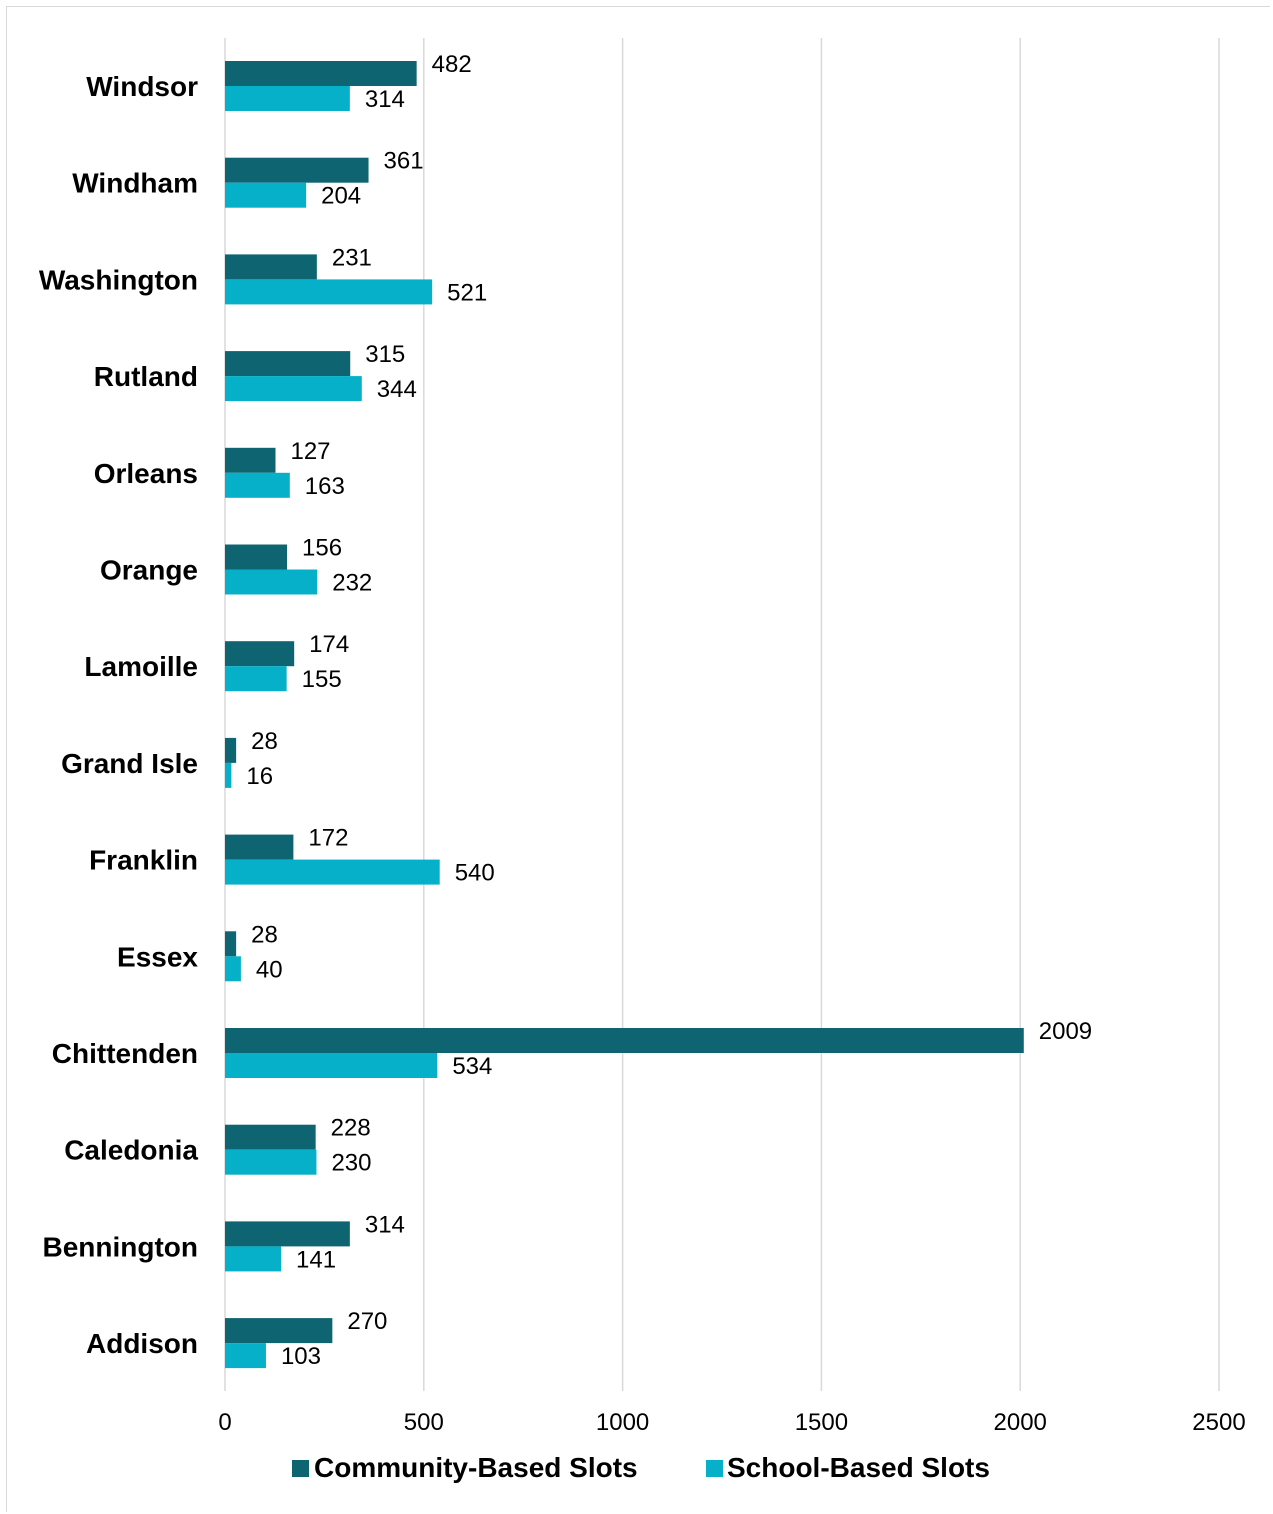 Image resolution: width=1273 pixels, height=1514 pixels. Describe the element at coordinates (157, 956) in the screenshot. I see `category-label: Essex` at that location.